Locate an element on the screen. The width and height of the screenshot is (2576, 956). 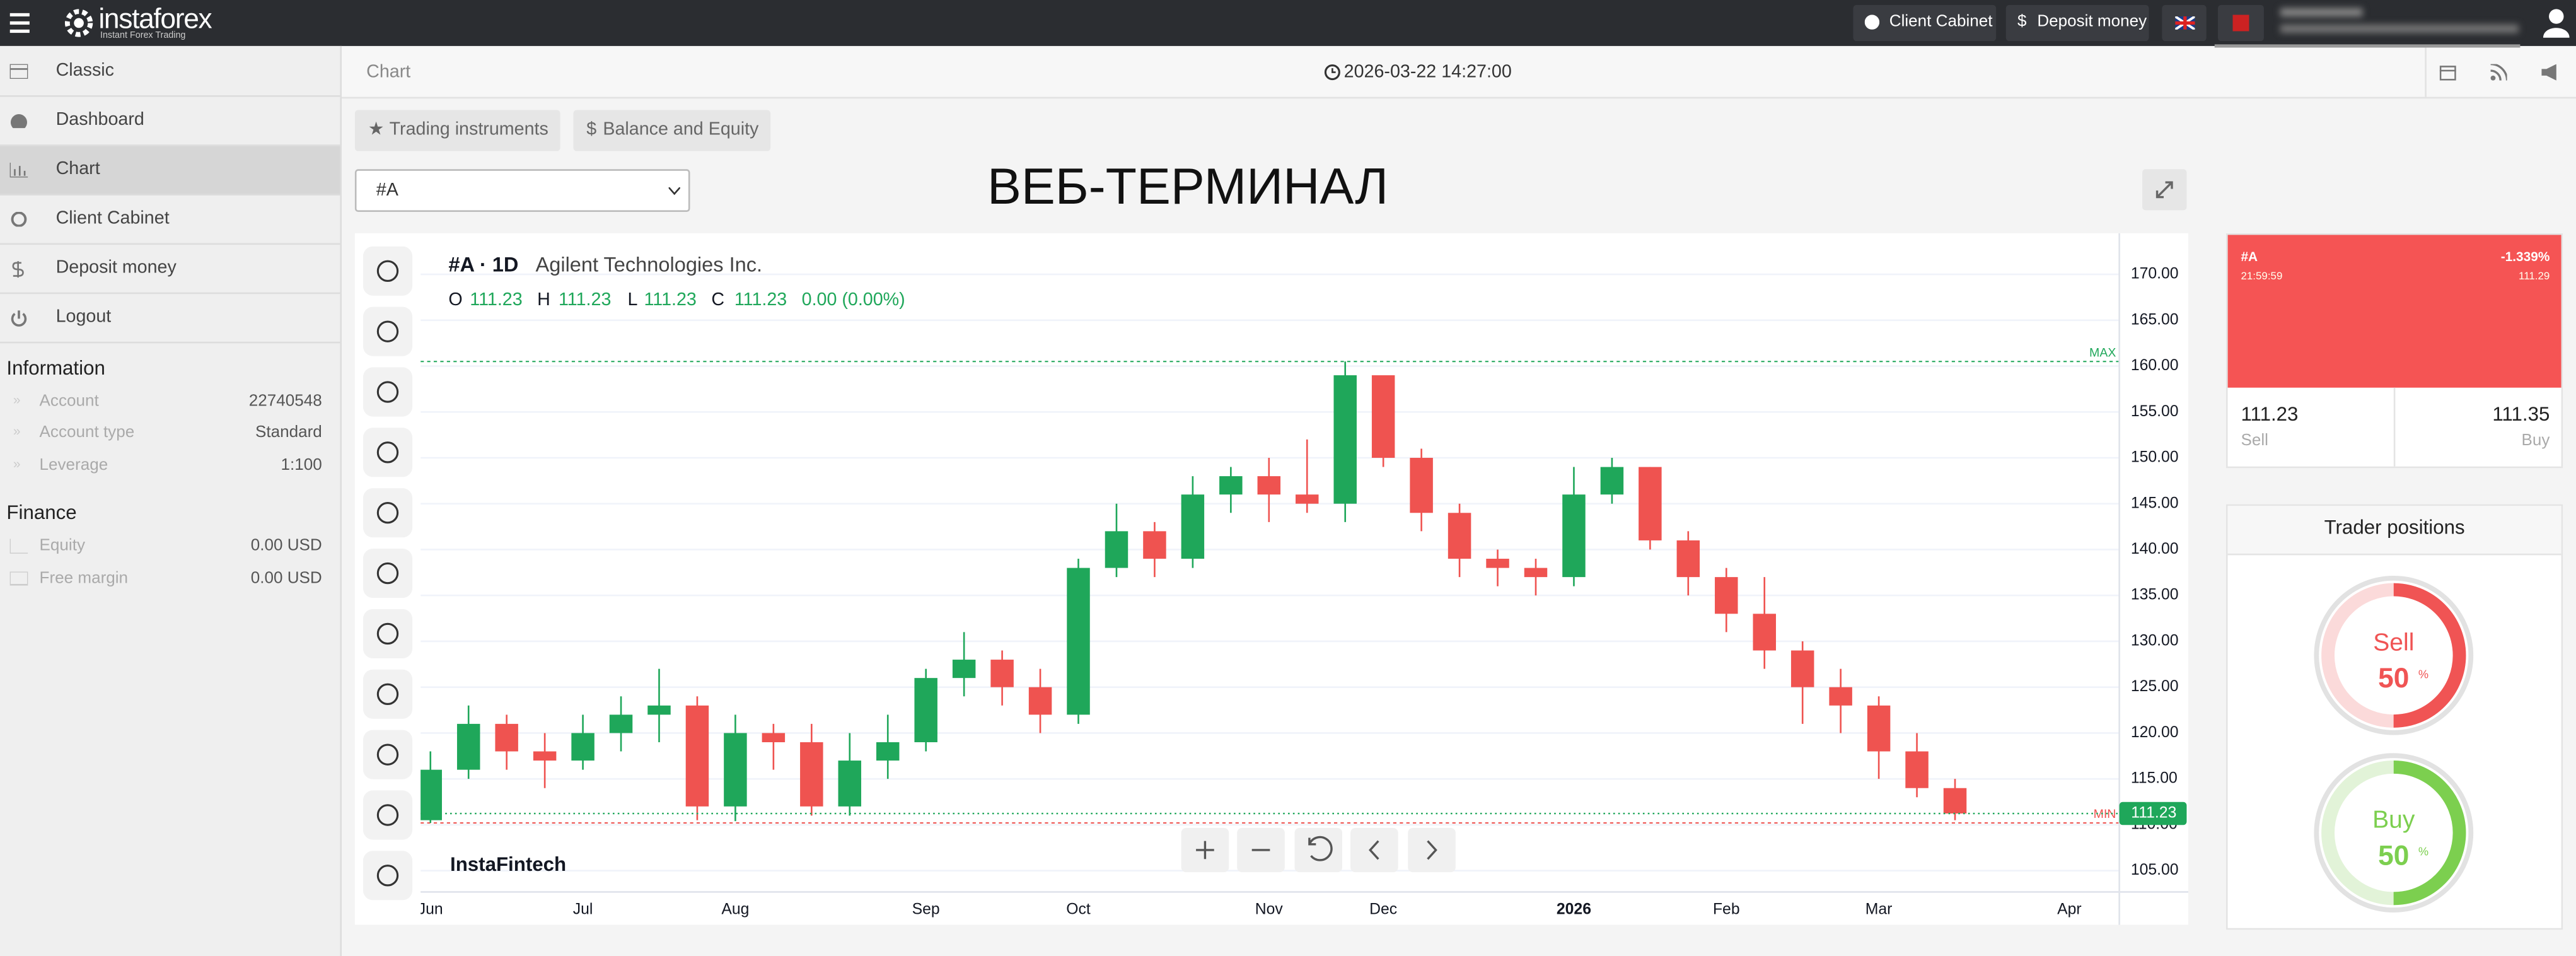
menu-item: Logout is located at coordinates (170, 319).